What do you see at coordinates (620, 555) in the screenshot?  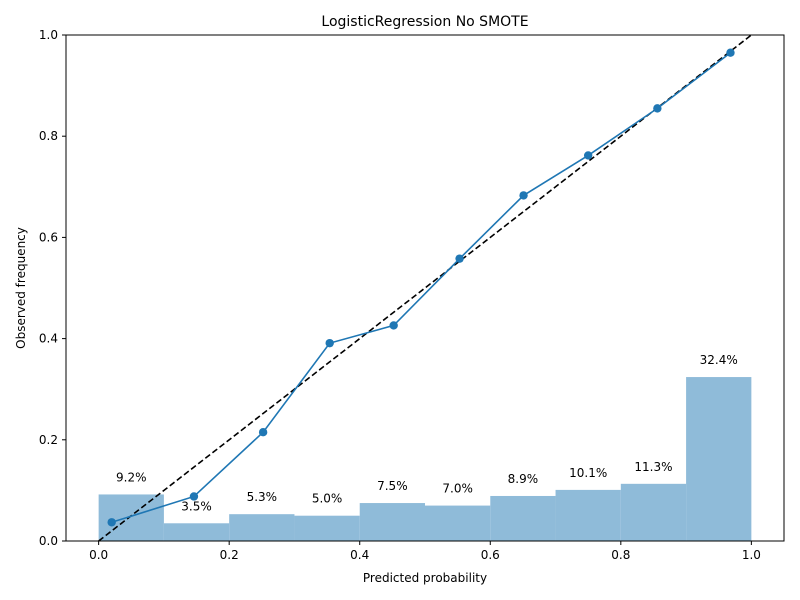 I see `x-tick-label: 0.8` at bounding box center [620, 555].